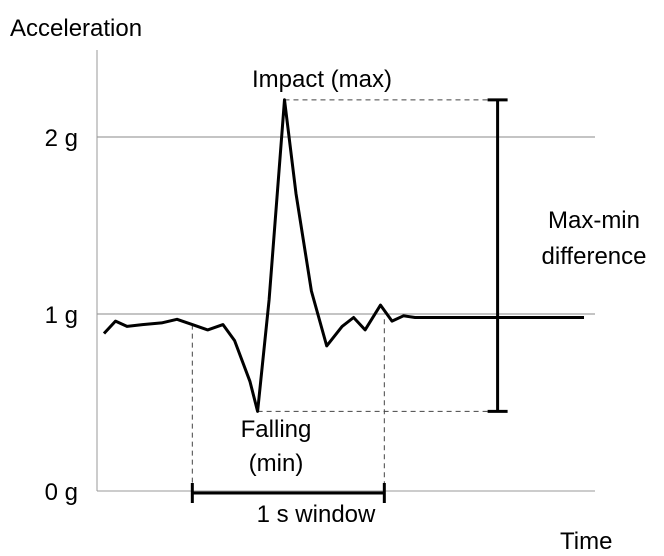 Image resolution: width=664 pixels, height=556 pixels. I want to click on y-tick-label: 0 g, so click(61, 492).